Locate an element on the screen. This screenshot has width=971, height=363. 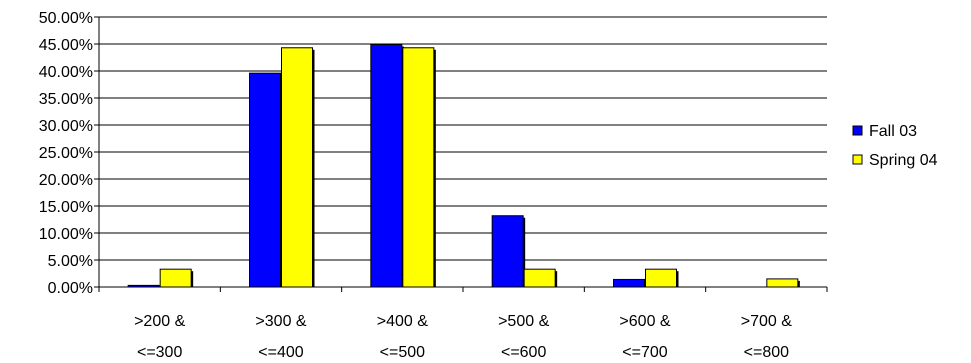
x-tick-label: <=500 is located at coordinates (402, 351).